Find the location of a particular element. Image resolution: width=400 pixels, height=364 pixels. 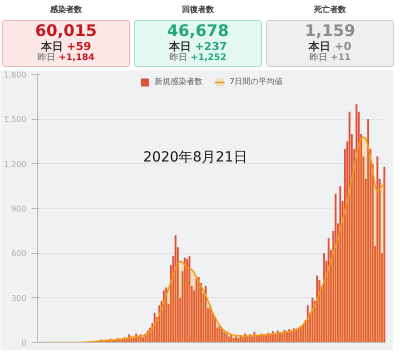

text: 感染者数 is located at coordinates (66, 10).